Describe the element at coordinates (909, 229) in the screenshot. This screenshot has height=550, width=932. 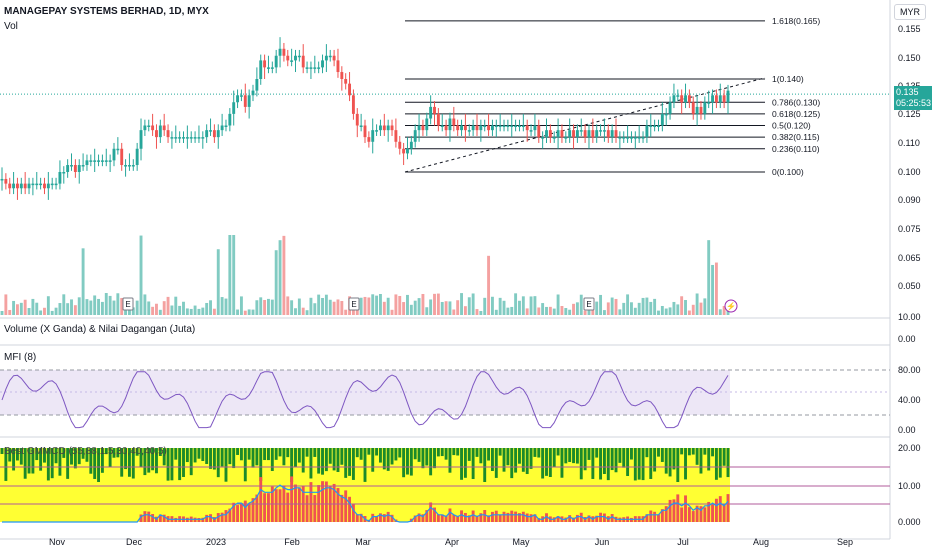
I see `price-tick-label: 0.075` at that location.